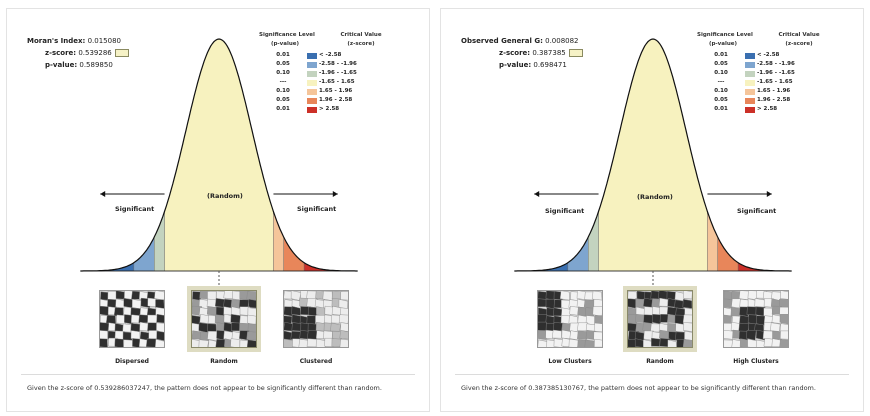 The width and height of the screenshot is (870, 416). I want to click on legend-row: 0.10 1.65 - 1.96, so click(309, 91).